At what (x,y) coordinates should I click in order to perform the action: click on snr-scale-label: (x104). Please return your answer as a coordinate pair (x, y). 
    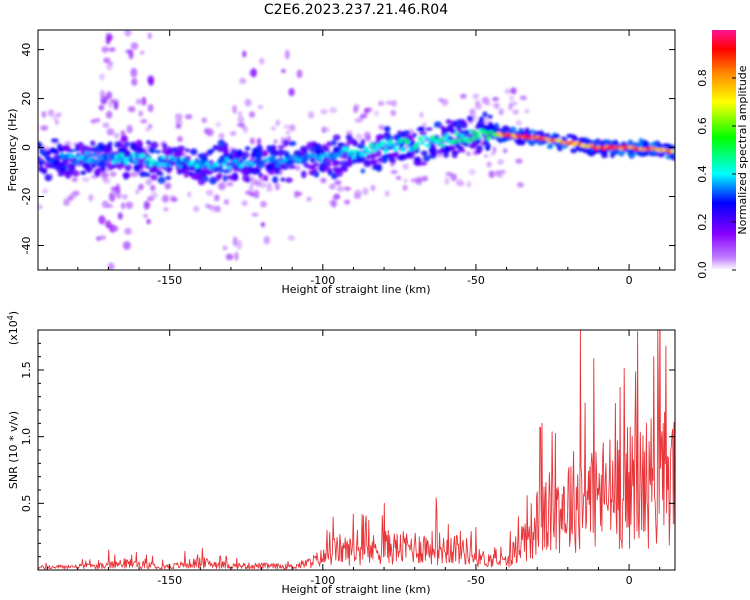
    Looking at the image, I should click on (13, 328).